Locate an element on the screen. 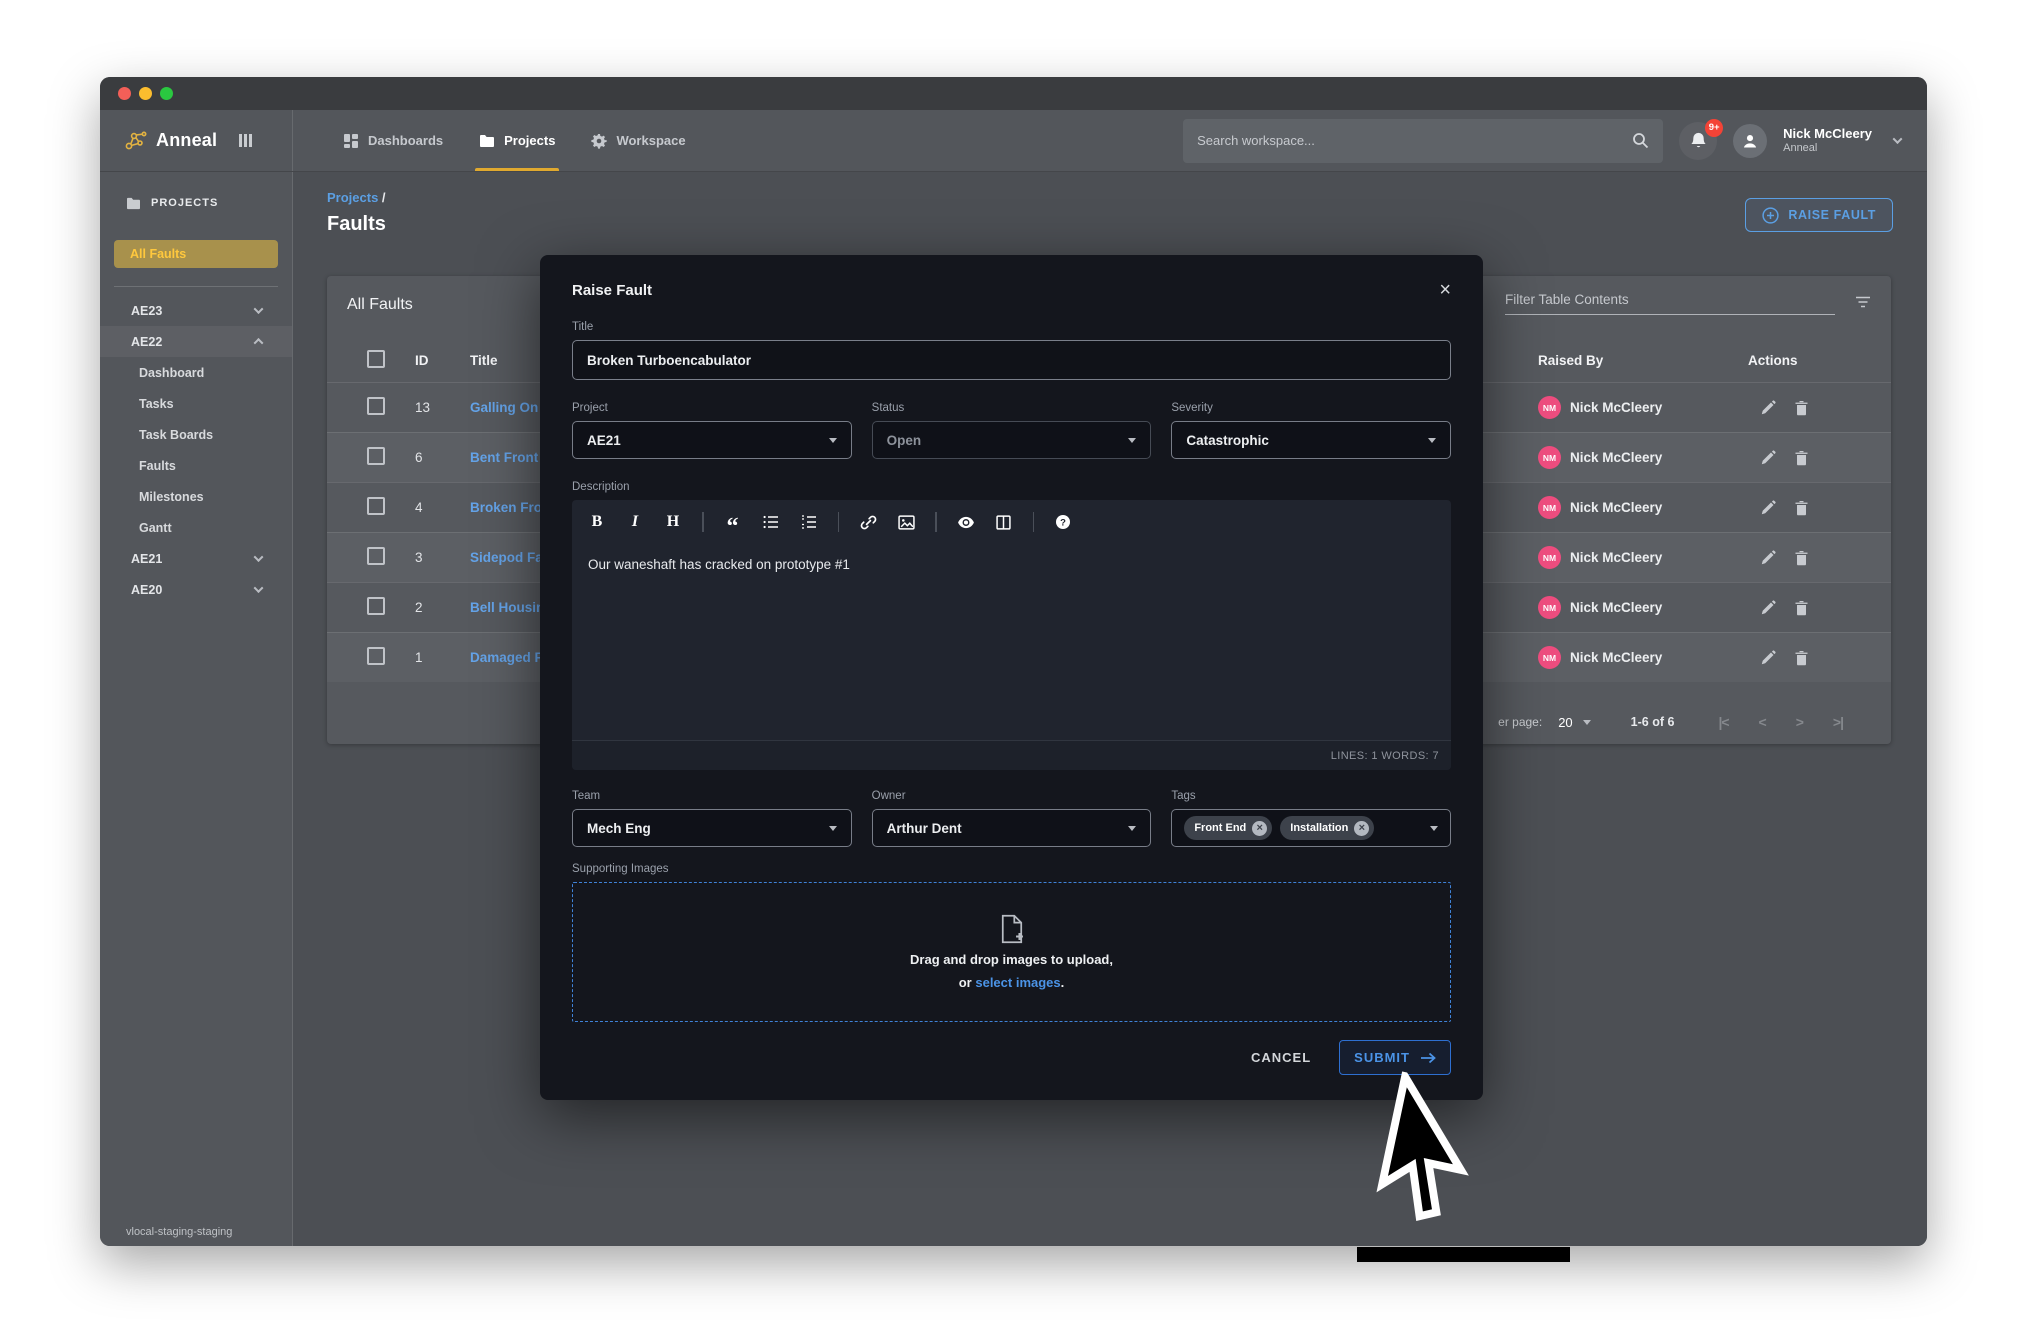 This screenshot has width=2024, height=1322. project-select: AE21 is located at coordinates (712, 440).